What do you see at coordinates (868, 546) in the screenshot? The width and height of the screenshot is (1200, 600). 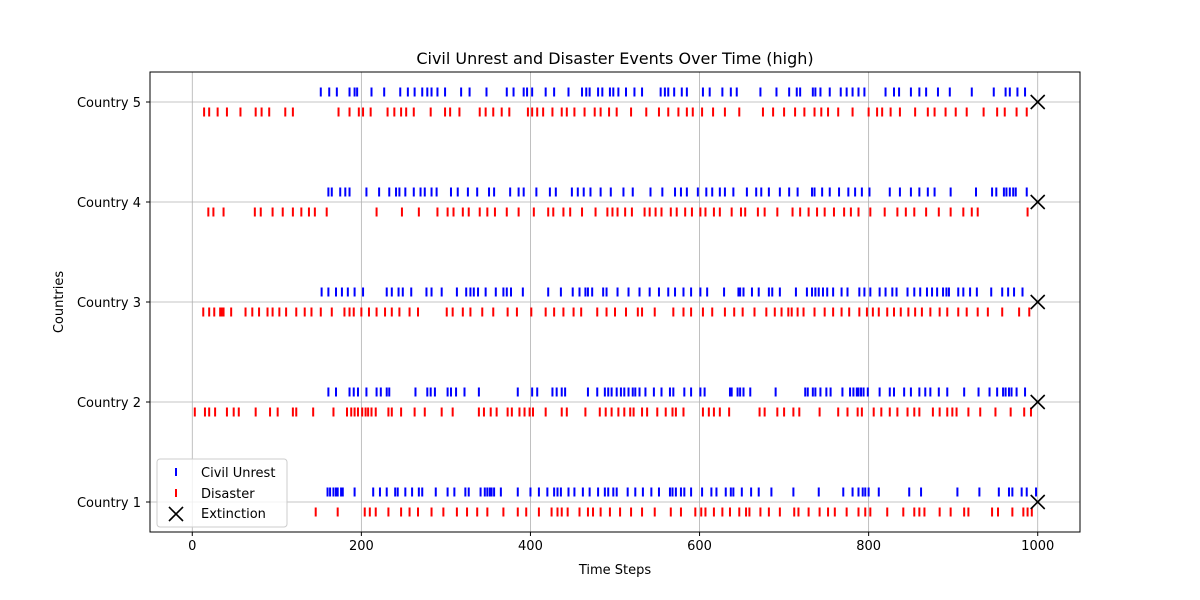 I see `x-tick-label: 800` at bounding box center [868, 546].